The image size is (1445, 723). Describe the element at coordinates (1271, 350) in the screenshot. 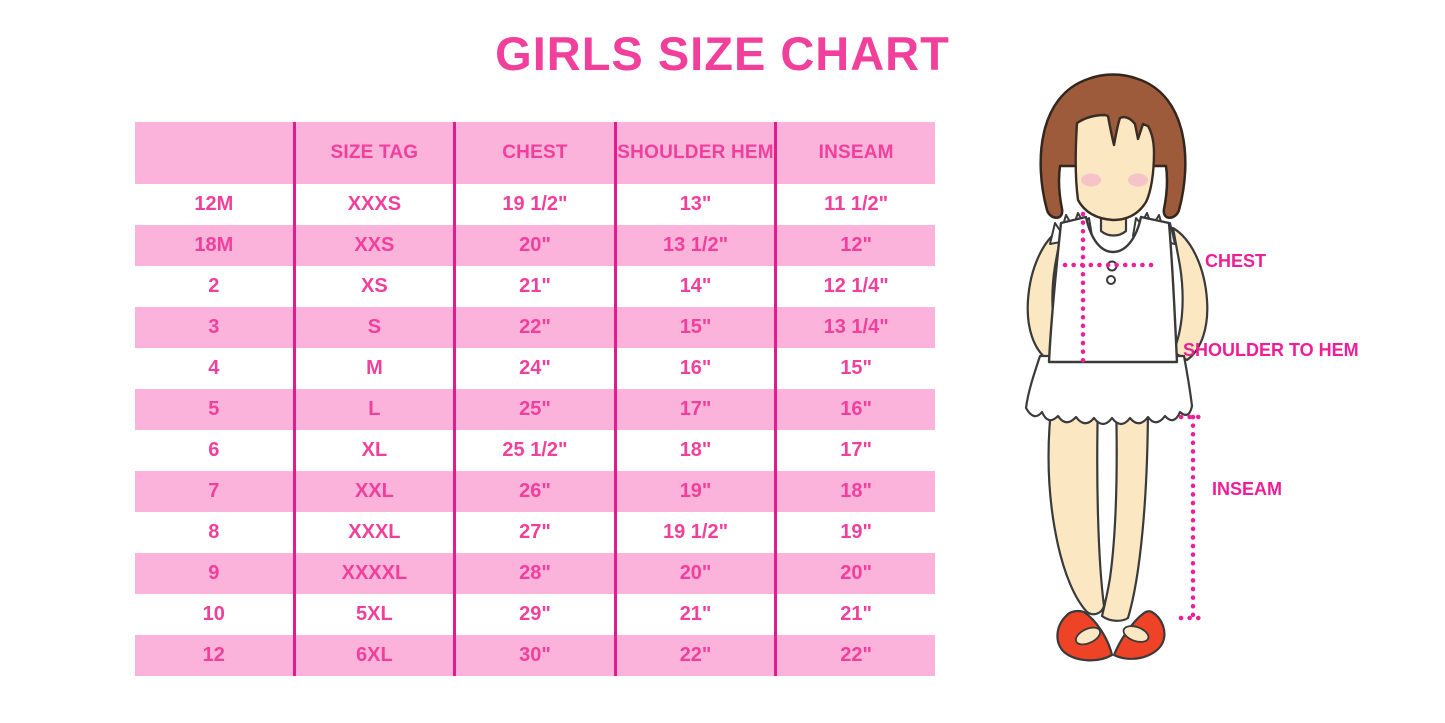

I see `shoulder-to-hem-measurement-label: SHOULDER TO HEM` at that location.